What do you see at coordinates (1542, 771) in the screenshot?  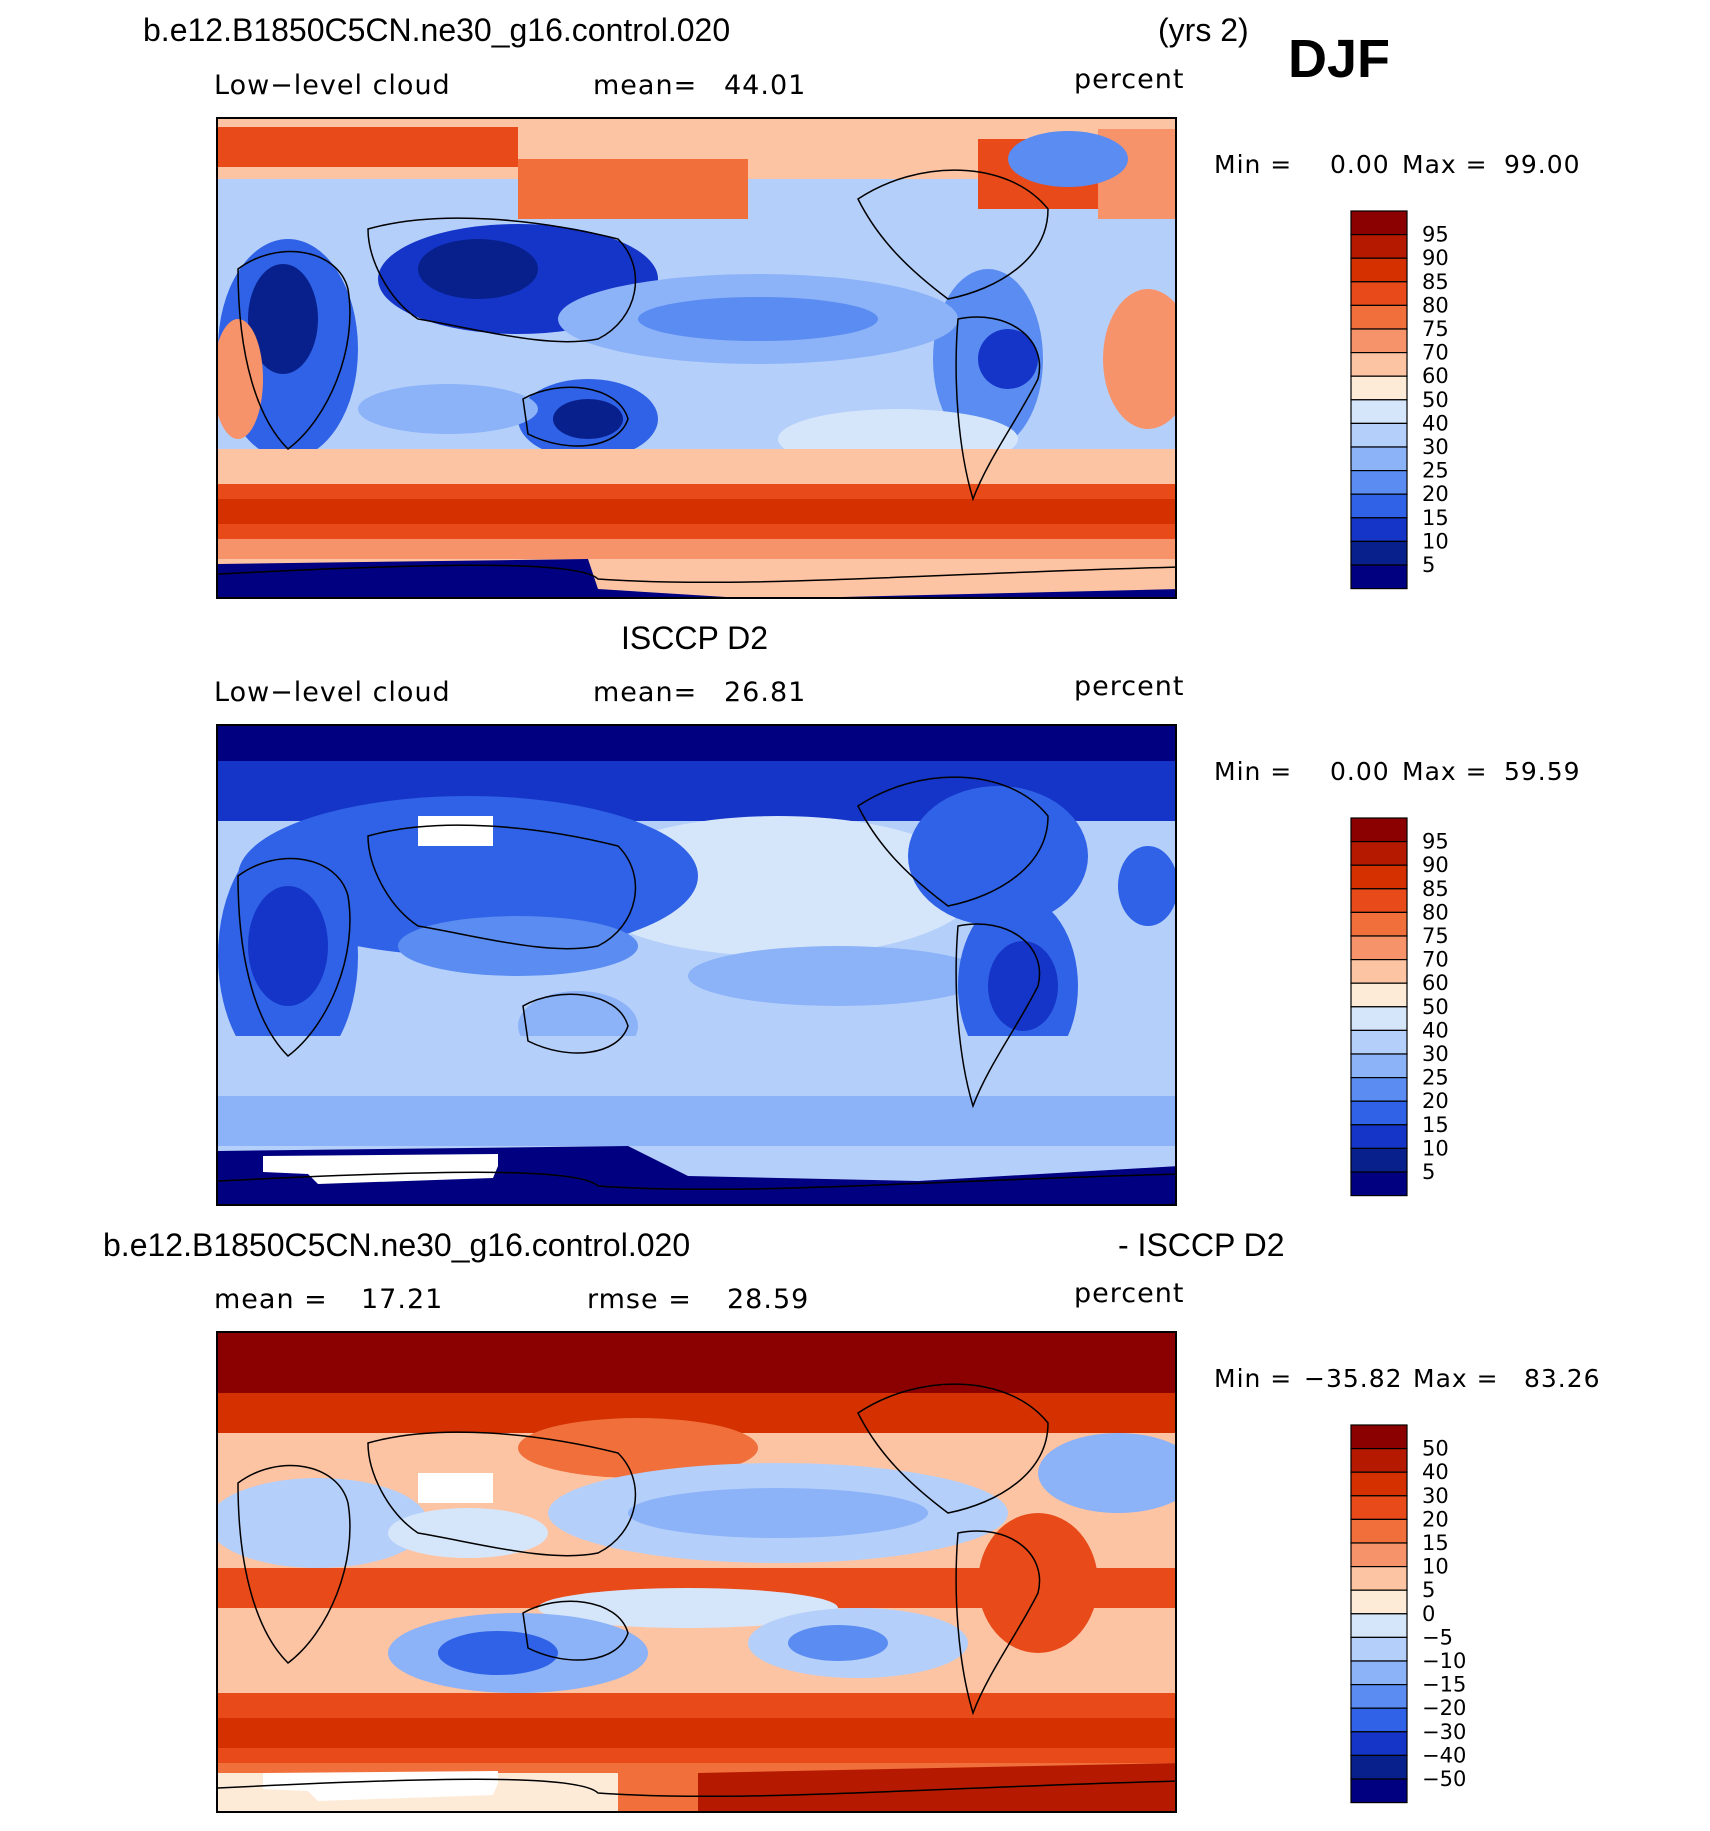 I see `panel2-max-value: 59.59` at bounding box center [1542, 771].